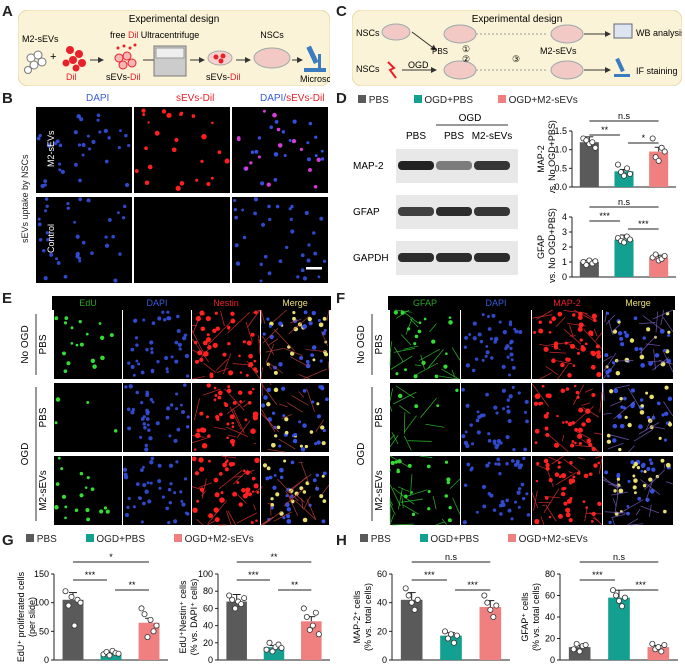  Describe the element at coordinates (123, 77) in the screenshot. I see `sevs-dil-label: sEVs-Dil` at that location.